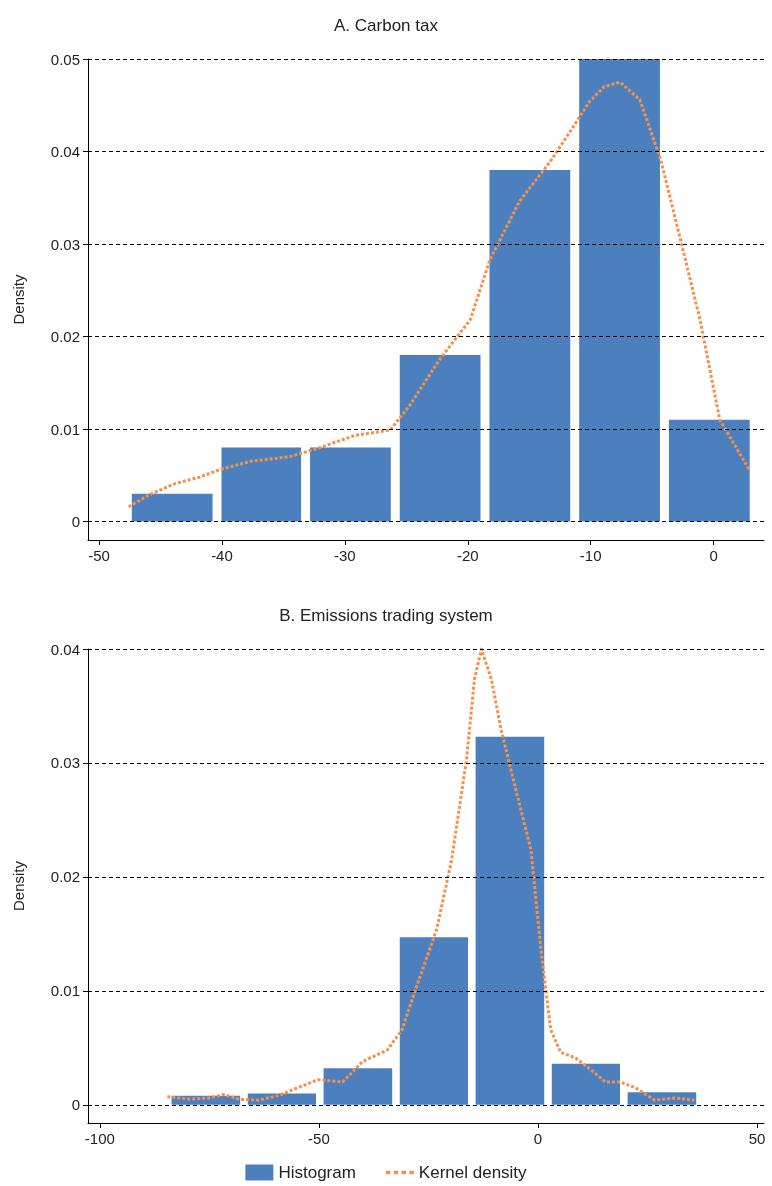  What do you see at coordinates (345, 555) in the screenshot?
I see `x-tick-label: -30` at bounding box center [345, 555].